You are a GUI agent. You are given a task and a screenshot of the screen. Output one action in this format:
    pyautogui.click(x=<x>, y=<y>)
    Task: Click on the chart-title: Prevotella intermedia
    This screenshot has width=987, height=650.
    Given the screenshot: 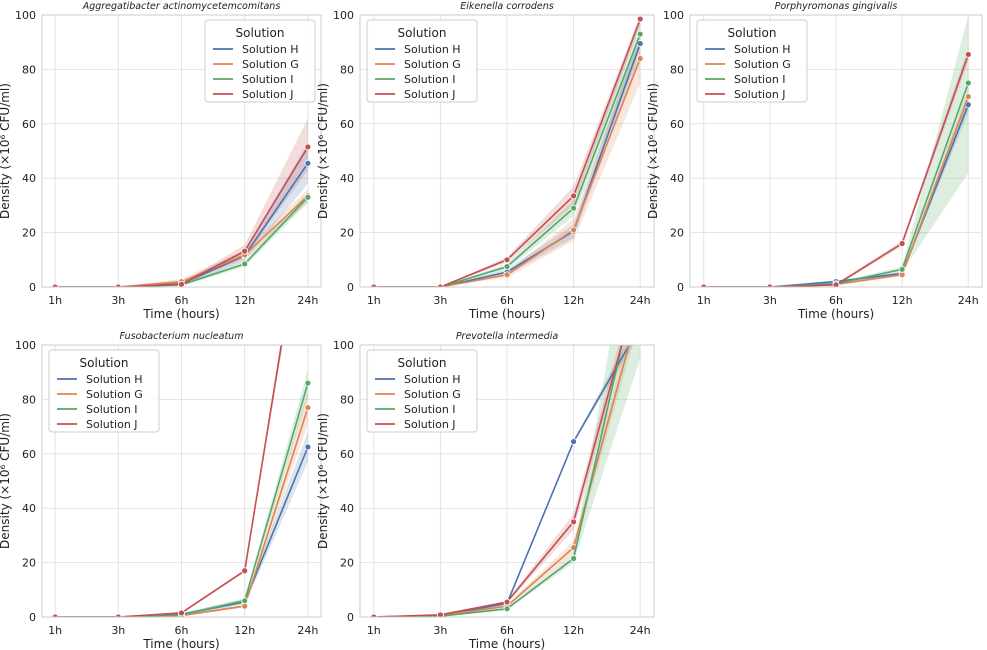 What is the action you would take?
    pyautogui.click(x=507, y=336)
    